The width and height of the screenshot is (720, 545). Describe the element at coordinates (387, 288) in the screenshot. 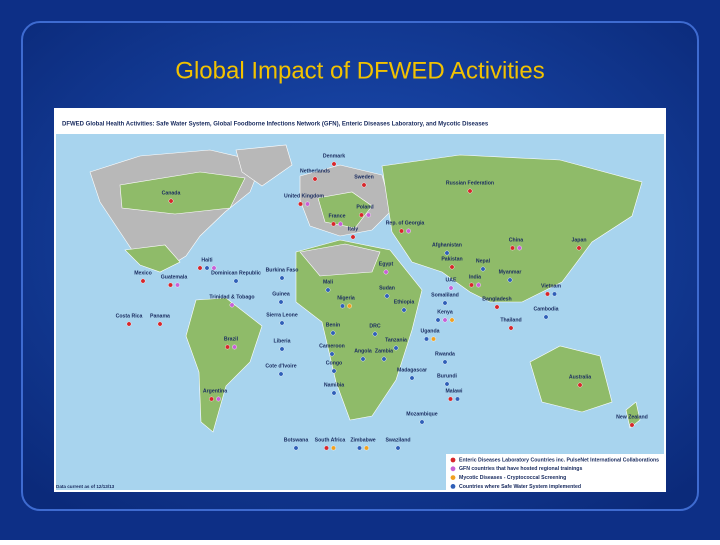

I see `country-label: Sudan` at that location.